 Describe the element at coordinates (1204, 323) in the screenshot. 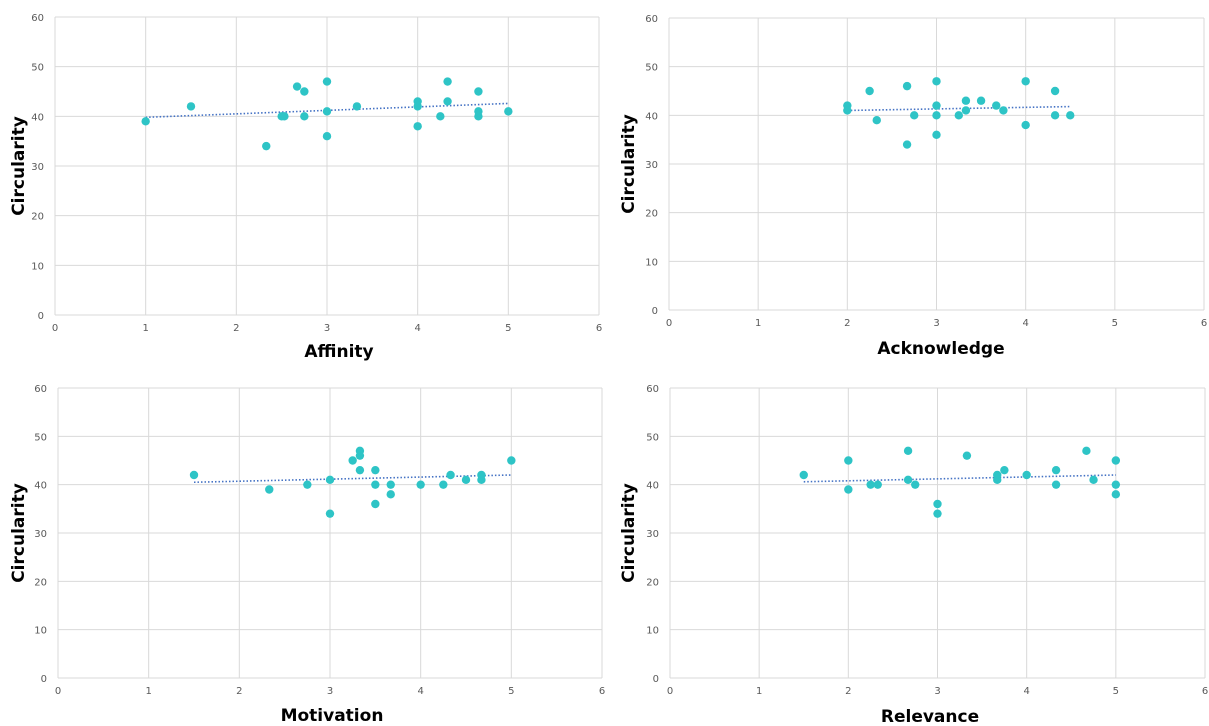

I see `x-tick-label: 6` at that location.